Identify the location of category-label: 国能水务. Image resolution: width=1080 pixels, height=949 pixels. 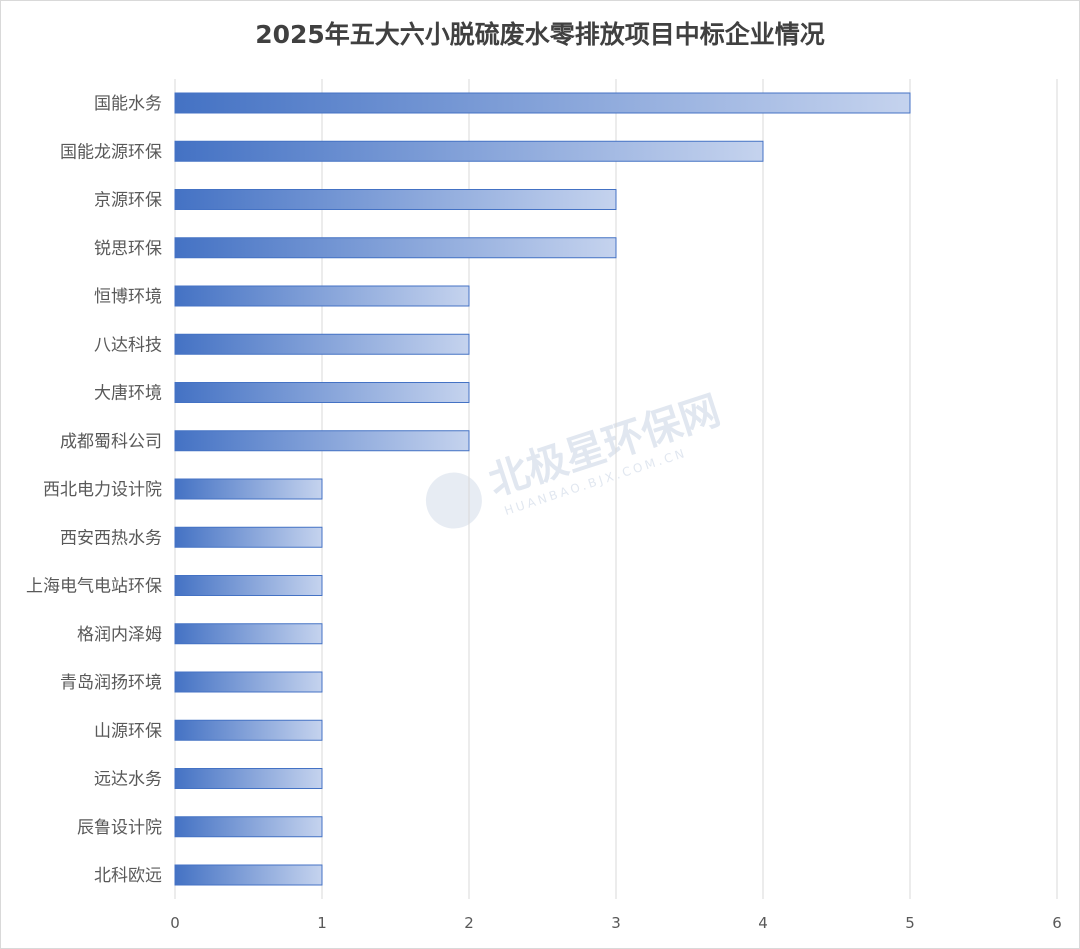
(128, 104).